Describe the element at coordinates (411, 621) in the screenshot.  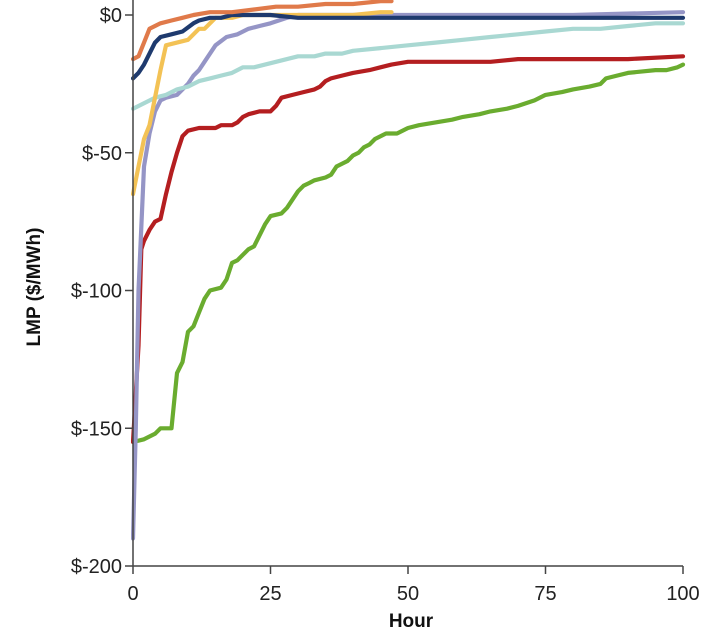
I see `x-axis-title: Hour` at that location.